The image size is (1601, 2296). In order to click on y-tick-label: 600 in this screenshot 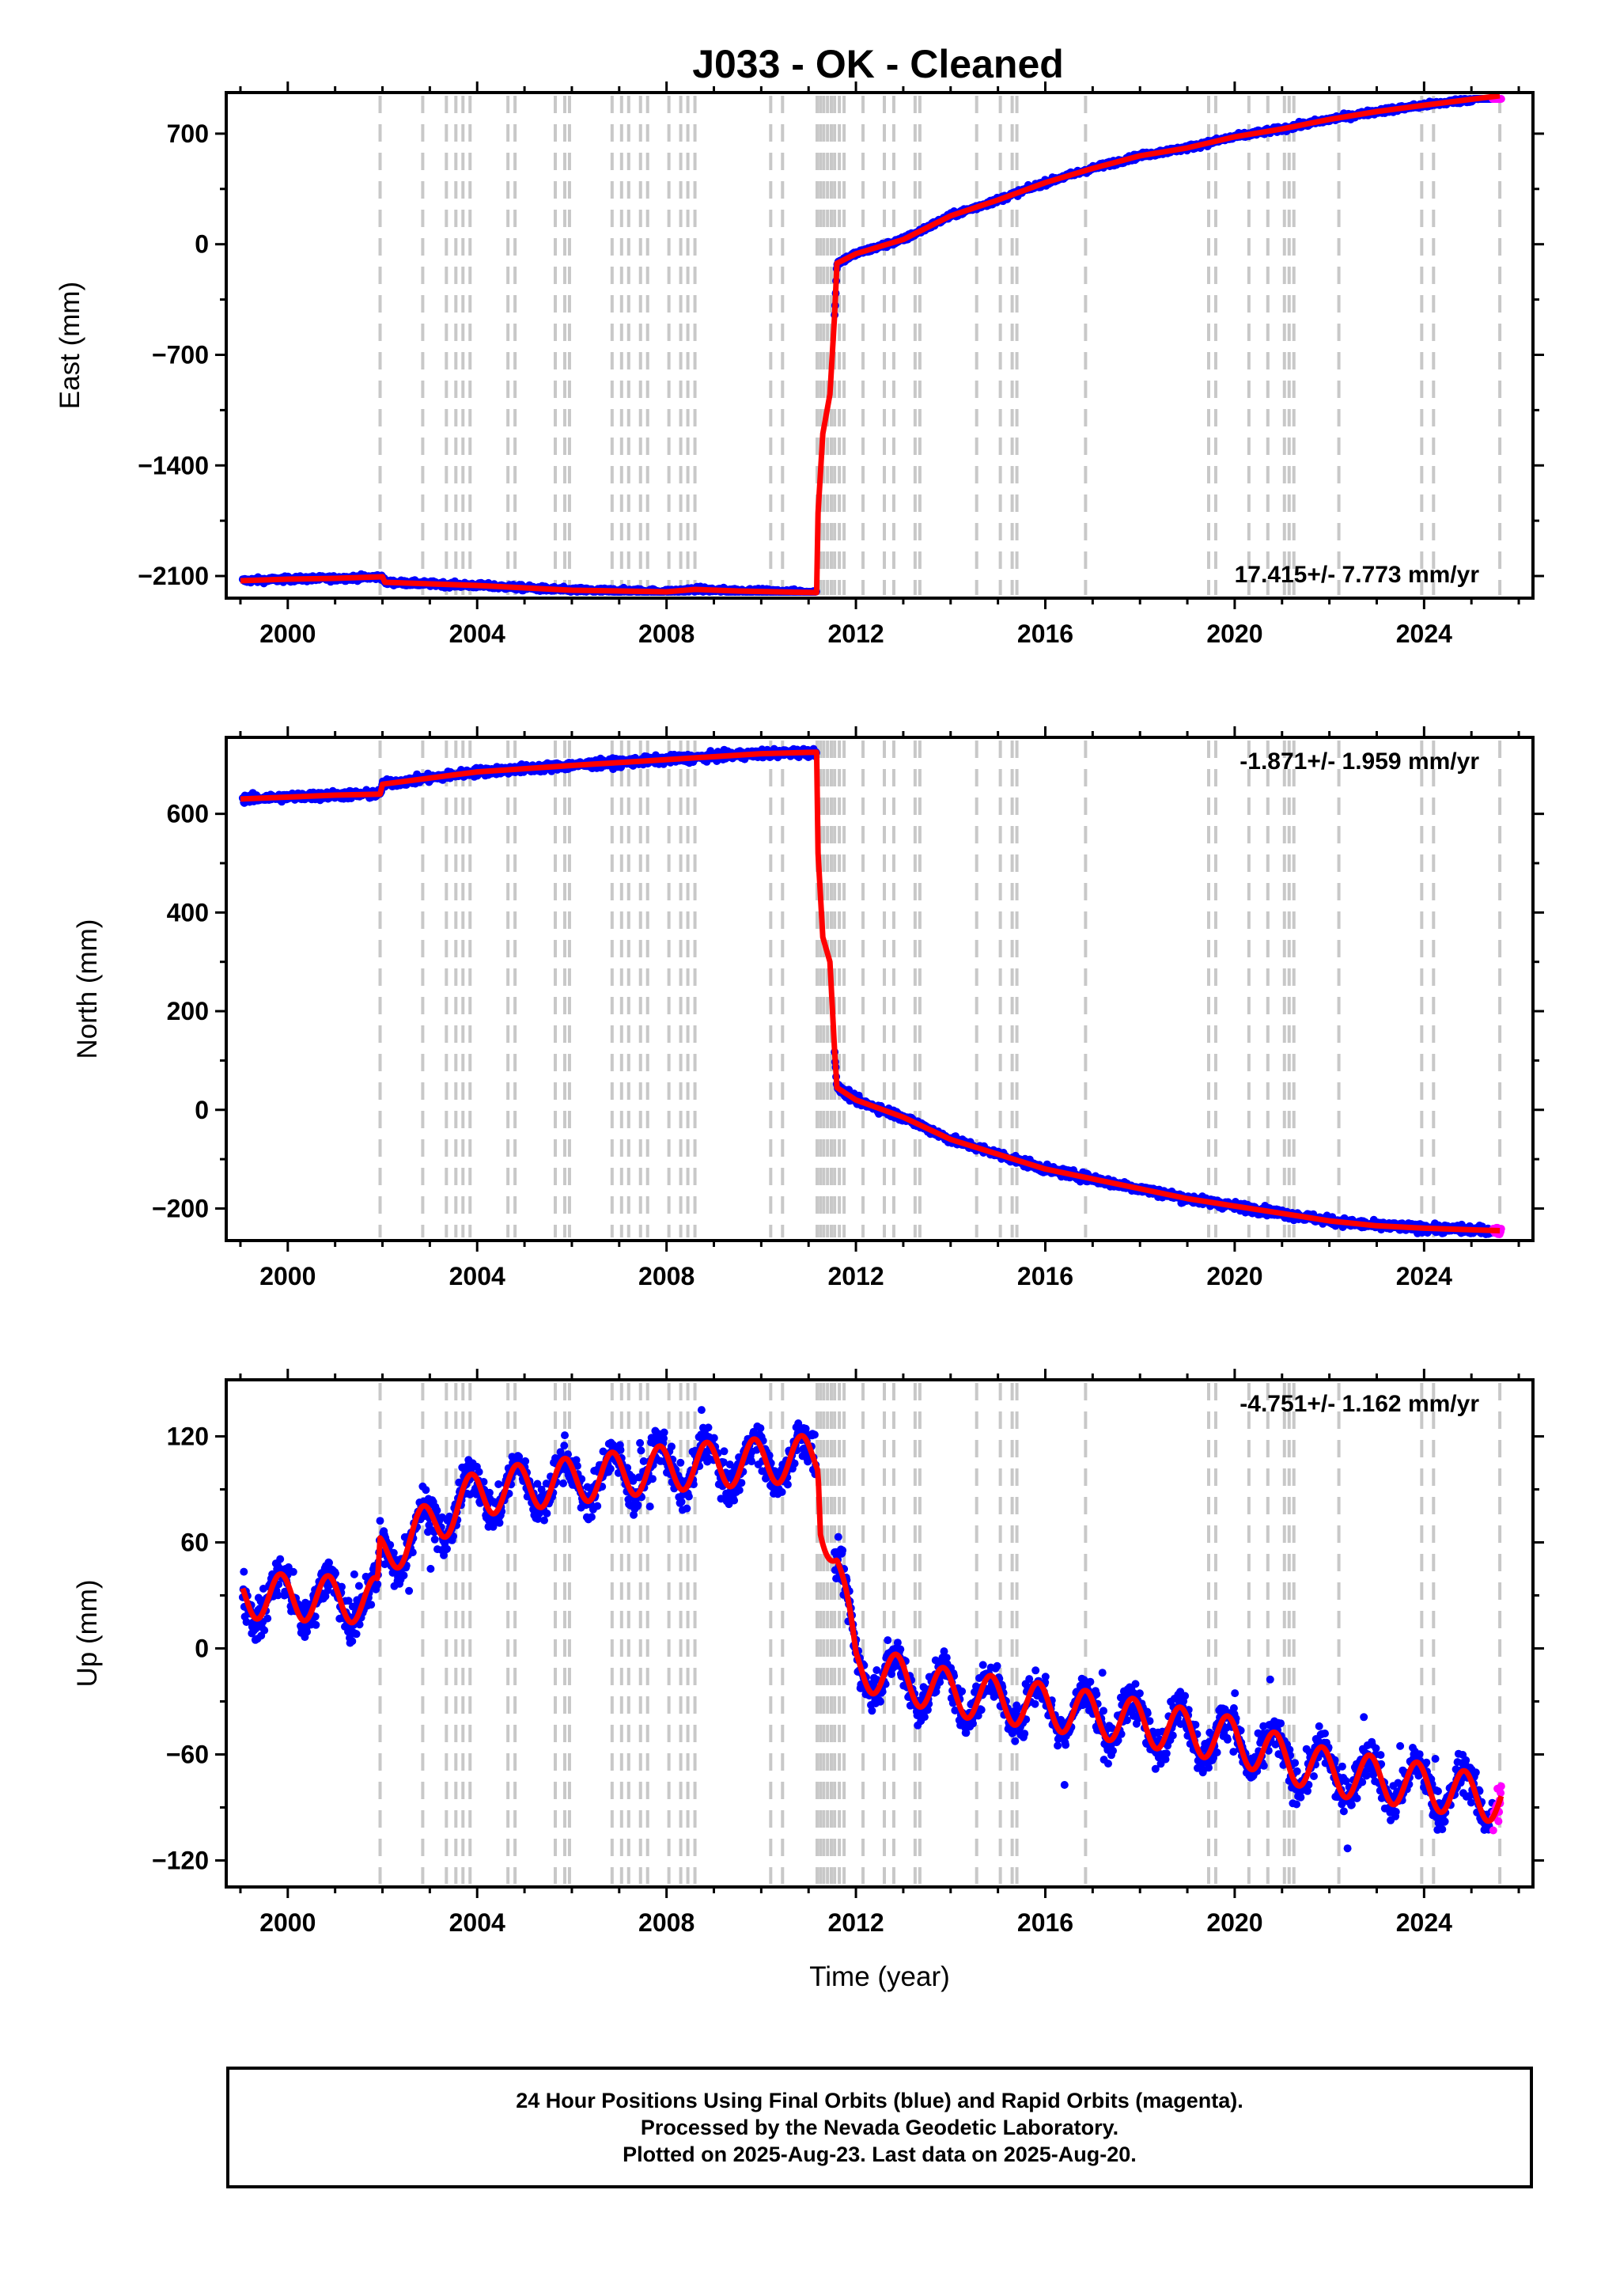, I will do `click(188, 814)`.